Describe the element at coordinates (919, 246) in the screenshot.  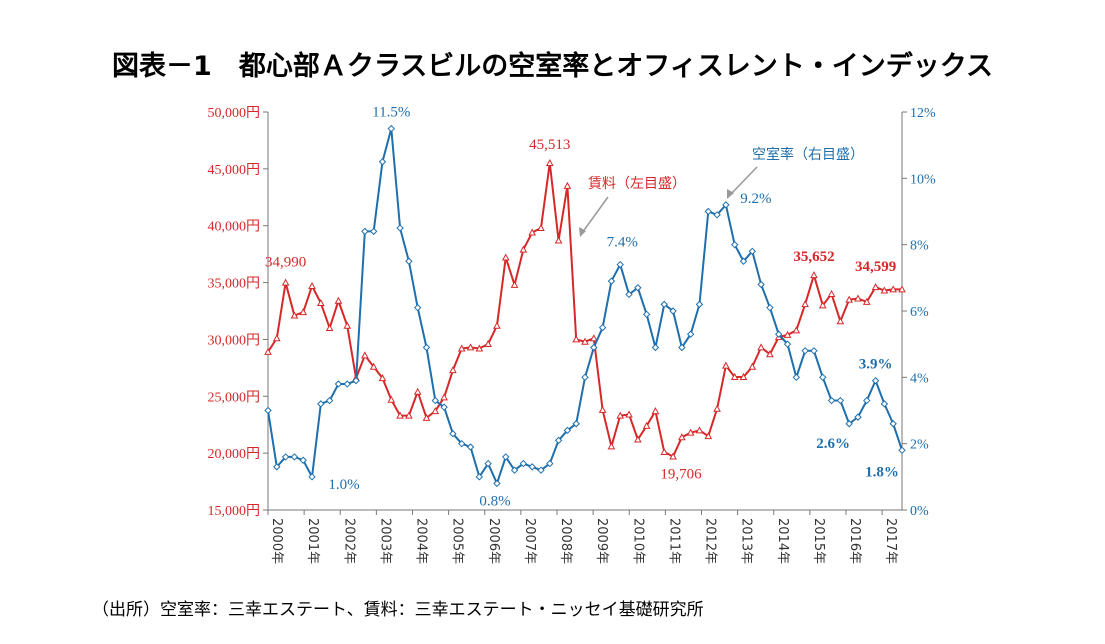
I see `right-tick-label: 8%` at that location.